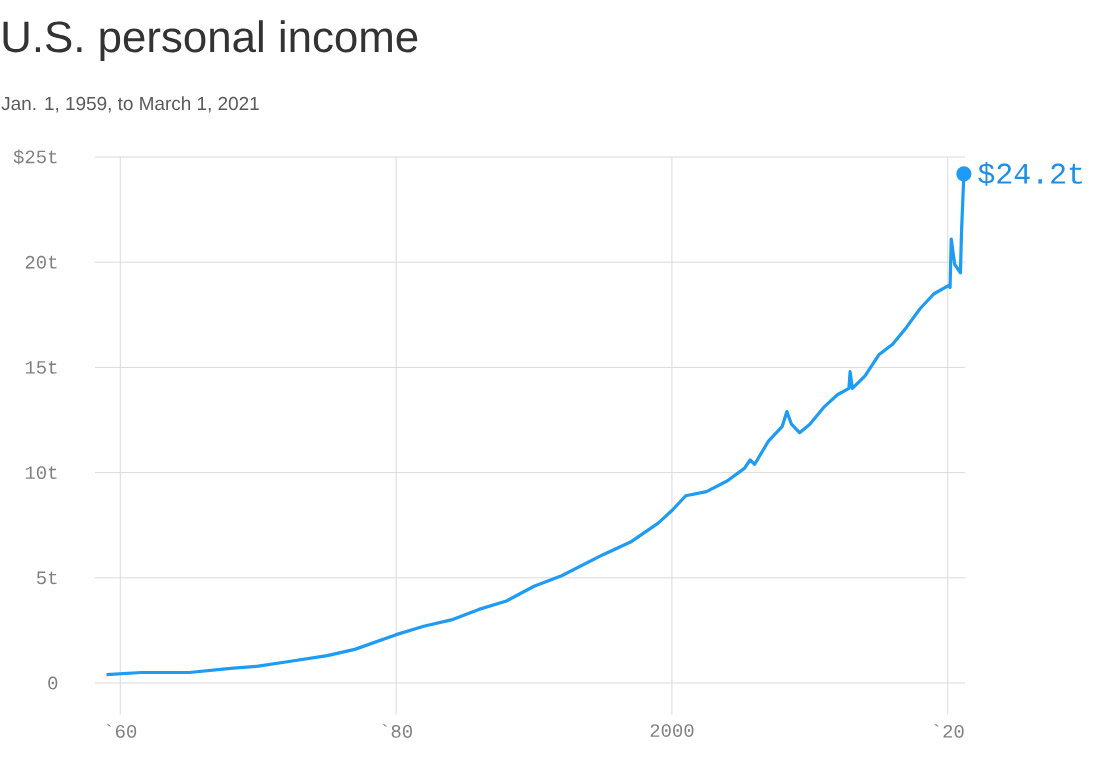 This screenshot has width=1116, height=762. What do you see at coordinates (53, 683) in the screenshot?
I see `y-tick-label: 0` at bounding box center [53, 683].